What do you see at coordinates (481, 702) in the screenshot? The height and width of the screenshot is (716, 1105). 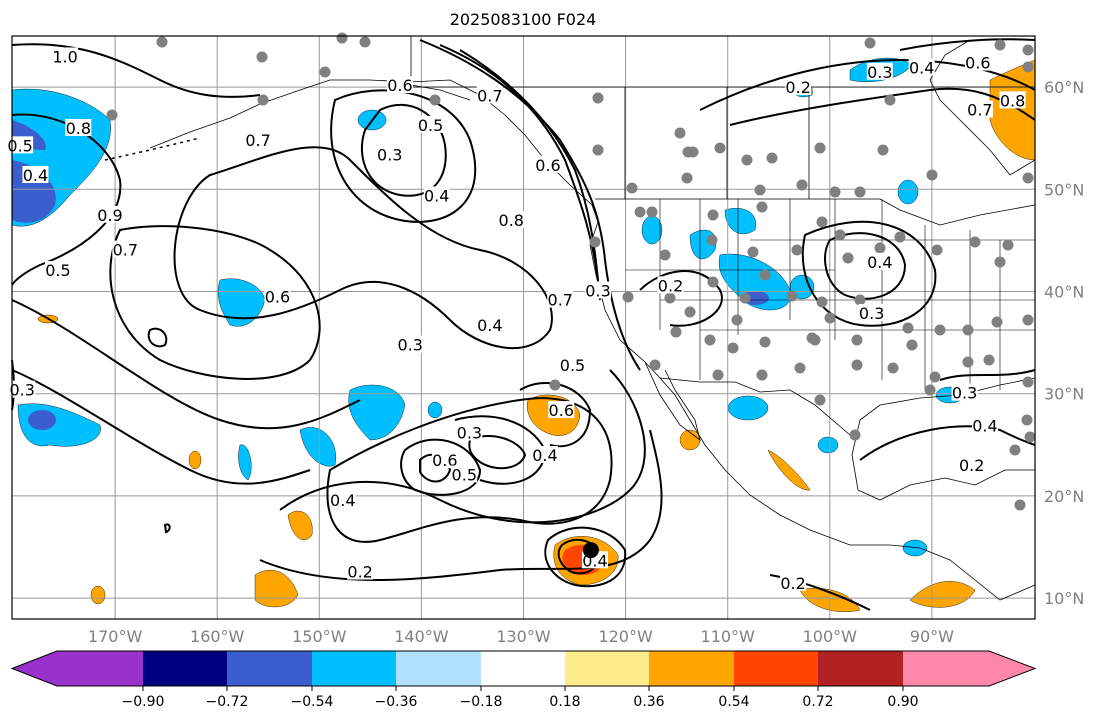 I see `colorbar-tick-label: −0.18` at bounding box center [481, 702].